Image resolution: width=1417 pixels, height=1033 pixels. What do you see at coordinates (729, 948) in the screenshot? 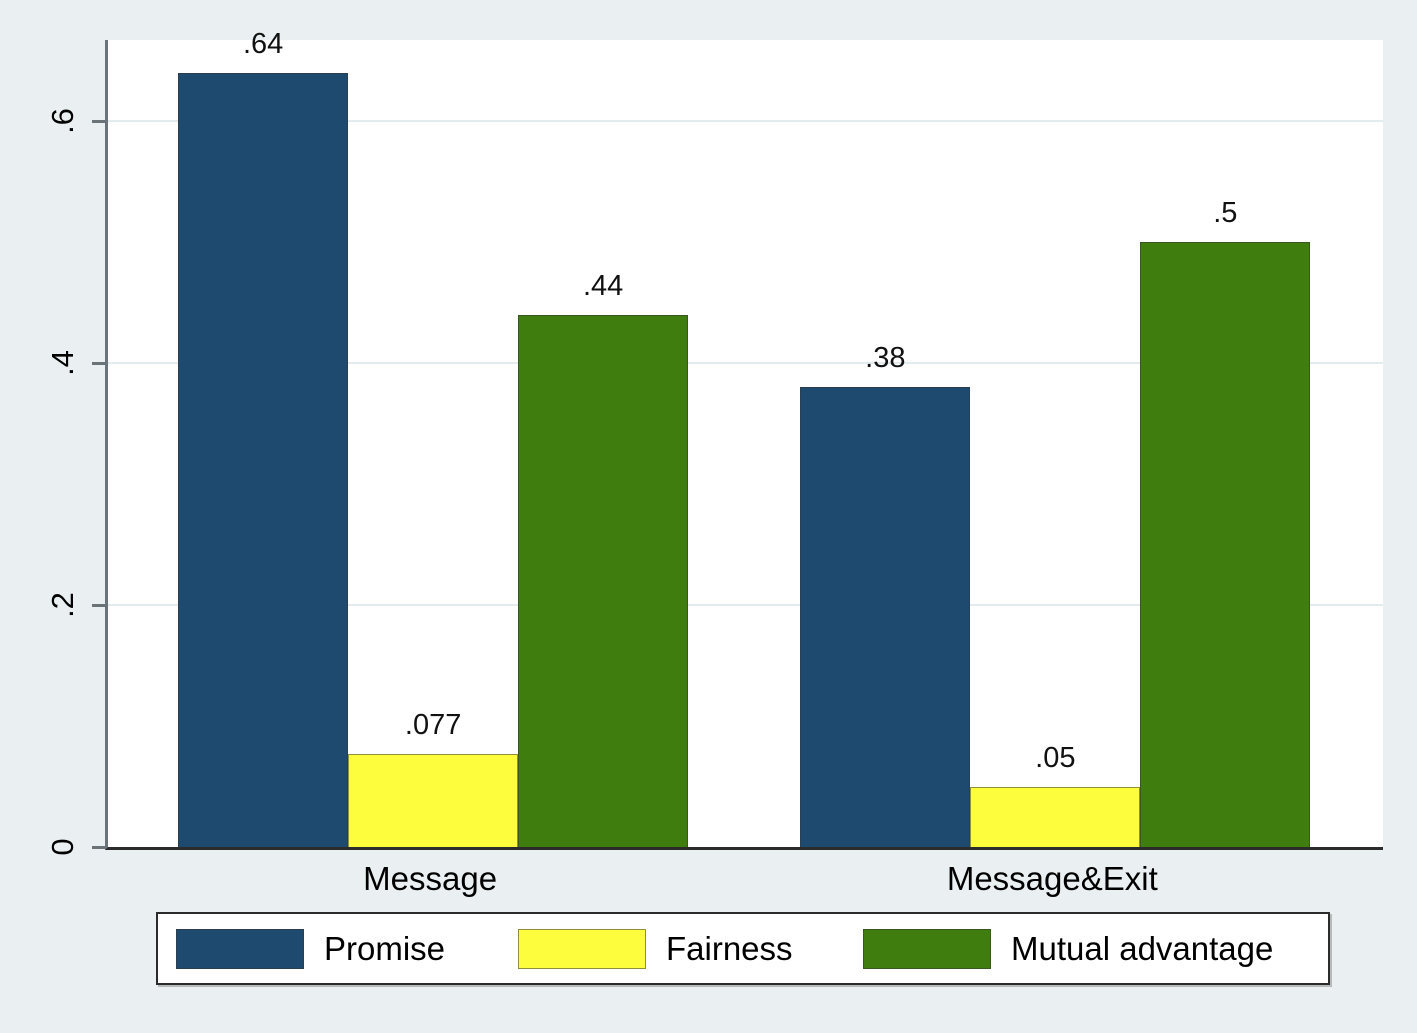
I see `legend-label-fairness: Fairness` at bounding box center [729, 948].